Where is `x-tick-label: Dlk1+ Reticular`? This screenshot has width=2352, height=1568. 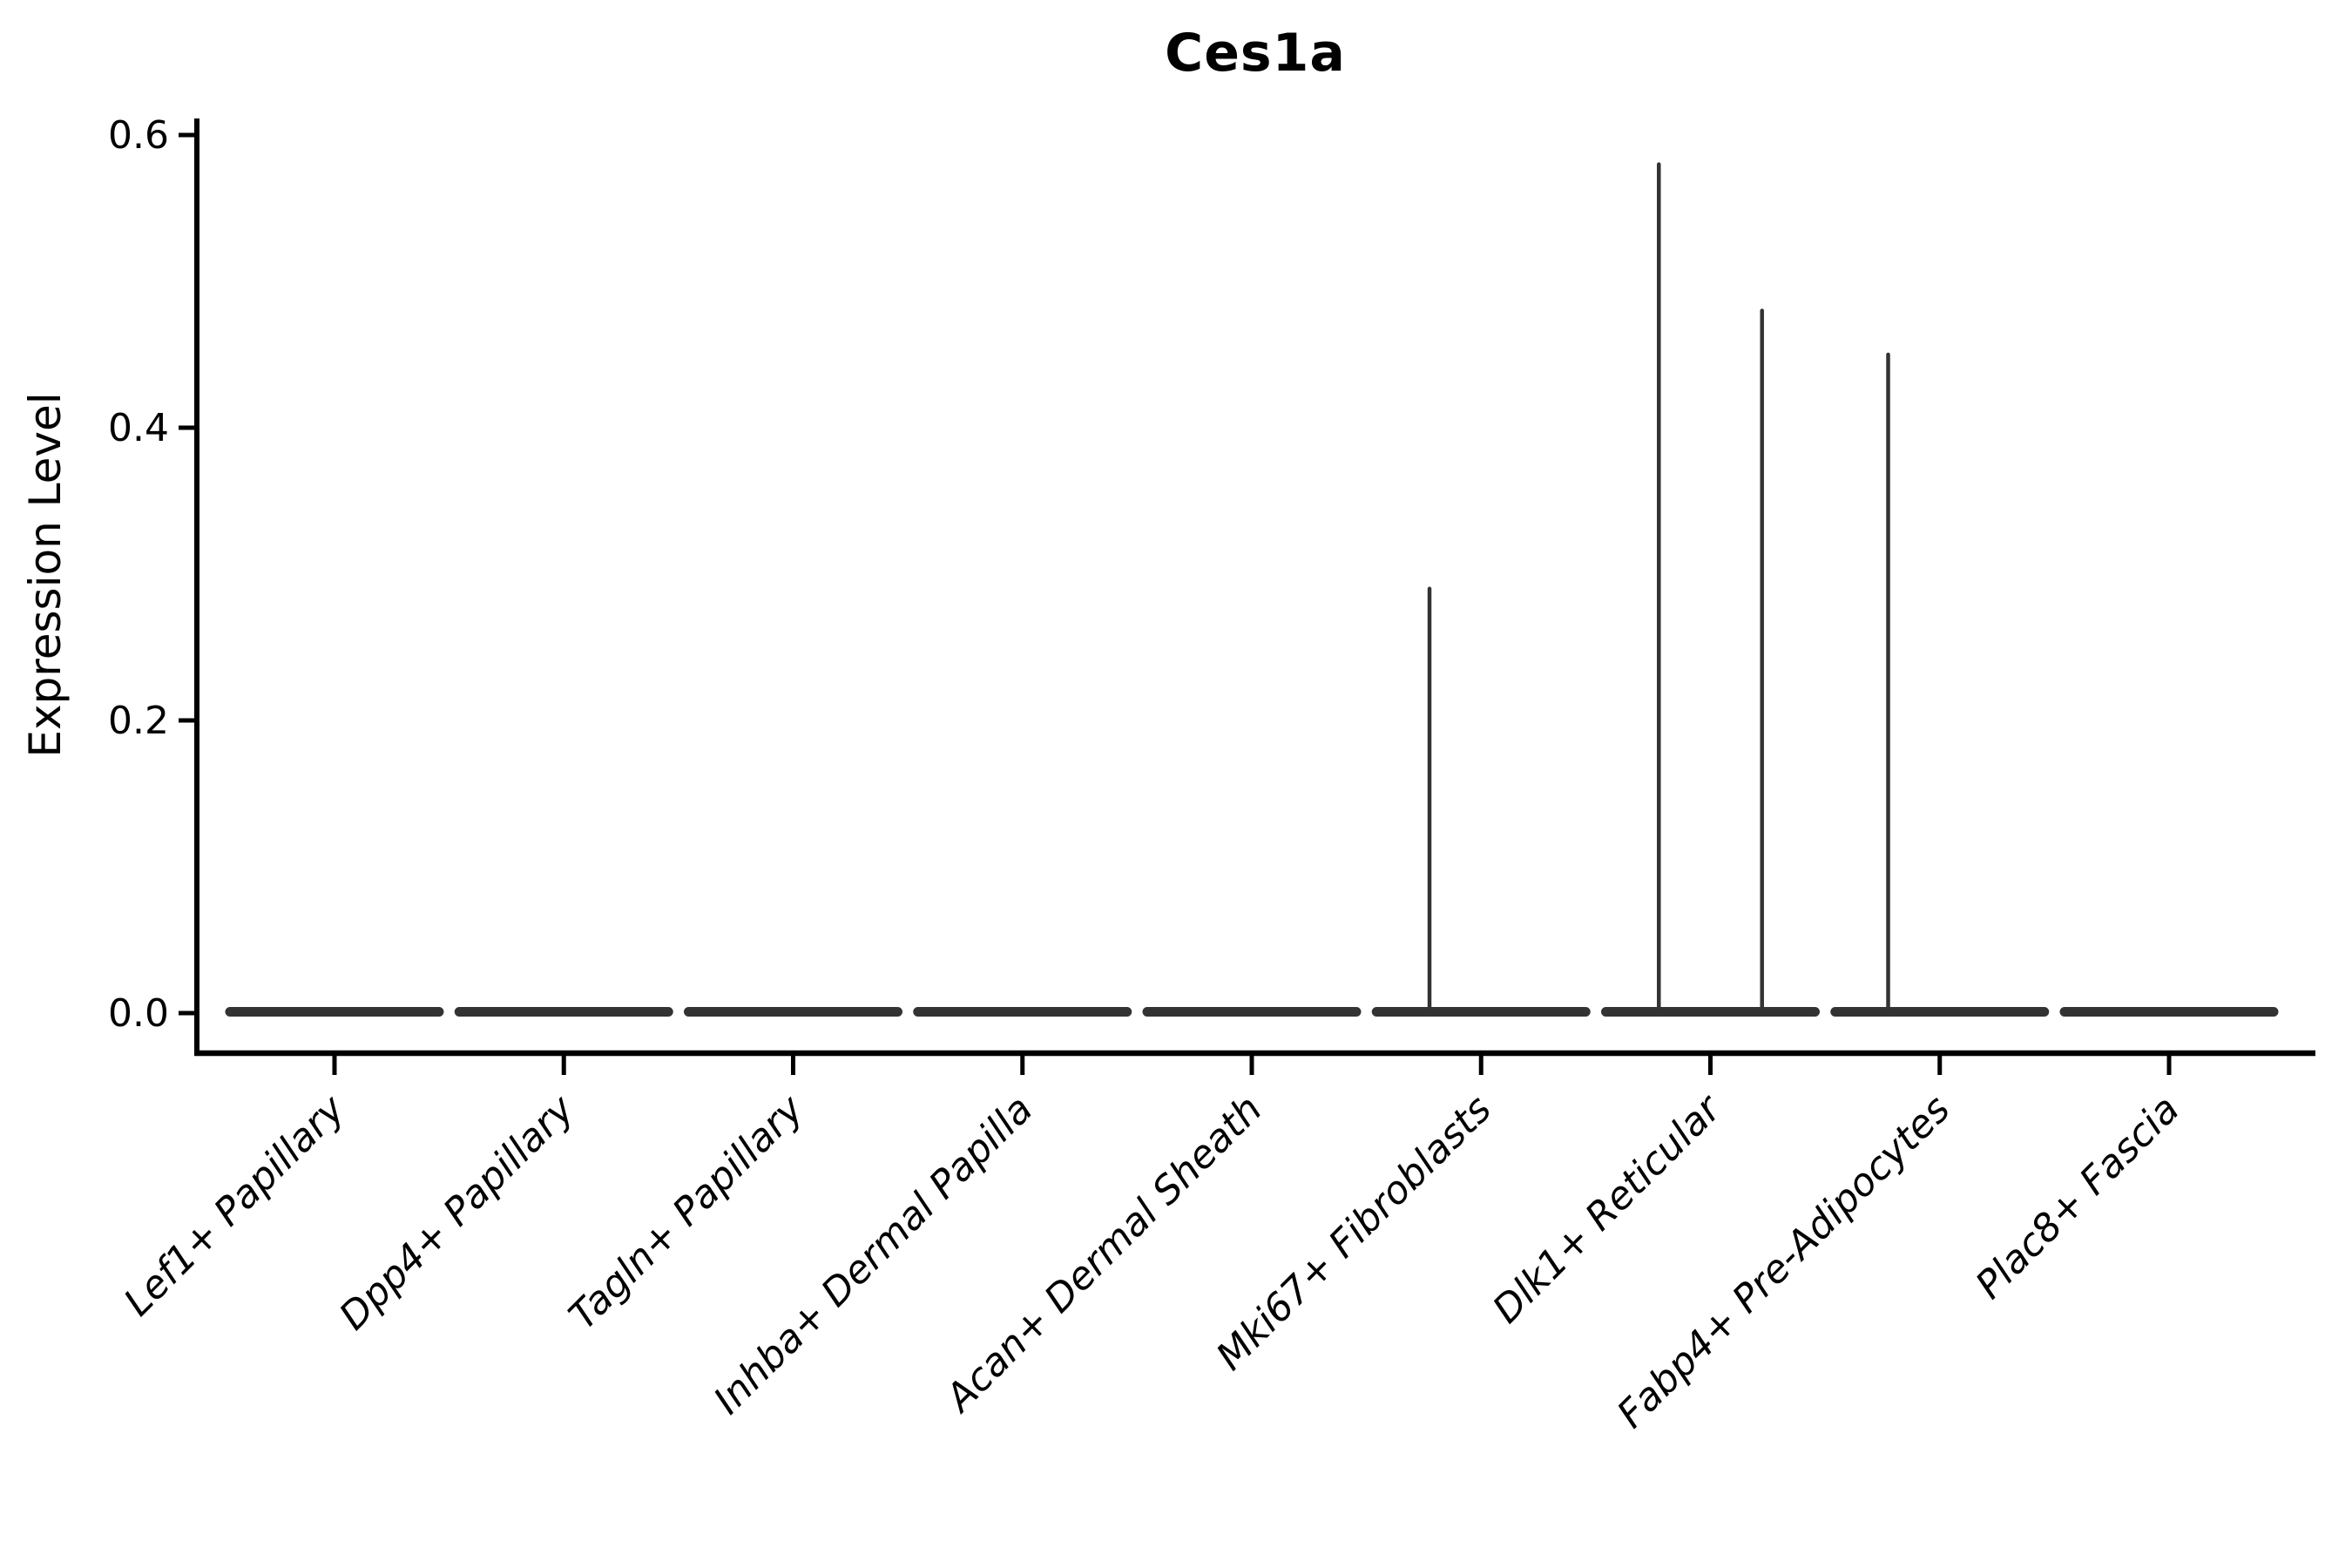 x-tick-label: Dlk1+ Reticular is located at coordinates (1607, 1208).